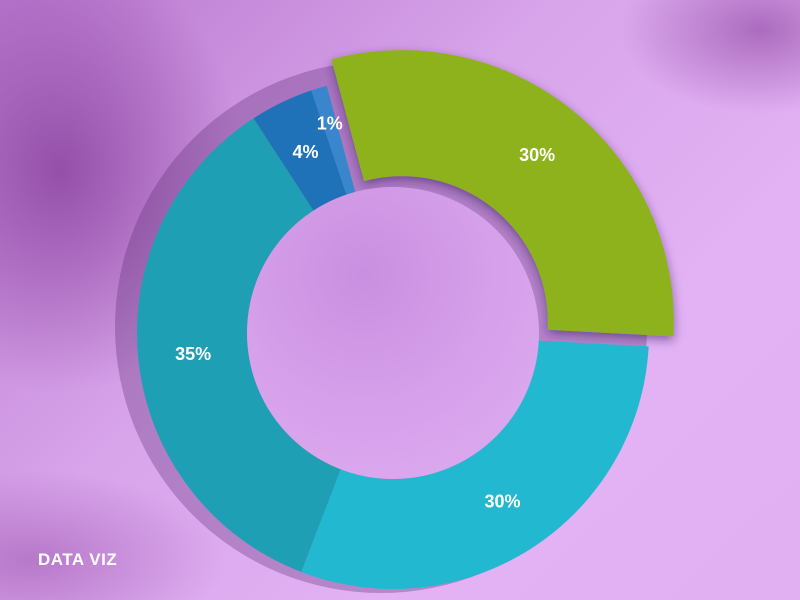 The image size is (800, 600). I want to click on slice-label-blue: 4%, so click(306, 152).